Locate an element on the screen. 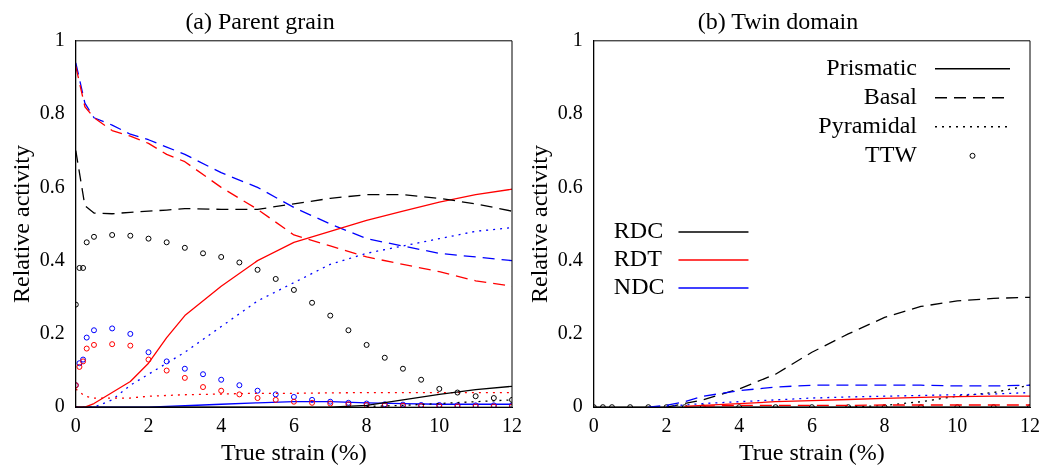 The width and height of the screenshot is (1057, 476). legend-label: Basal is located at coordinates (890, 96).